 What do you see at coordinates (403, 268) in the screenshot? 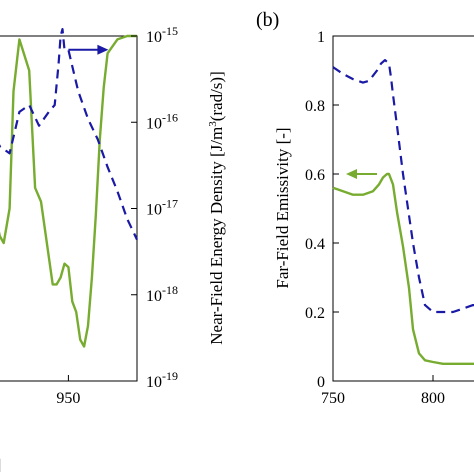
I see `panel-b-series-solid-line` at bounding box center [403, 268].